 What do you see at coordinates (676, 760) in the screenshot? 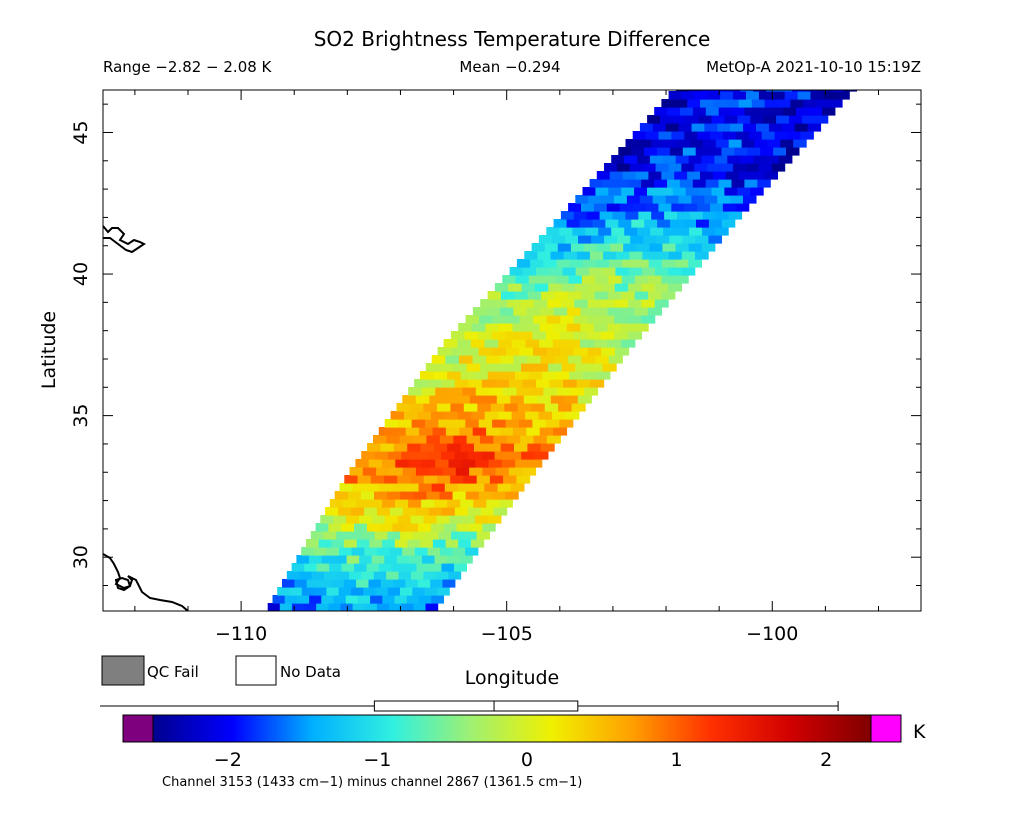
I see `colorbar-tick-label: 1` at bounding box center [676, 760].